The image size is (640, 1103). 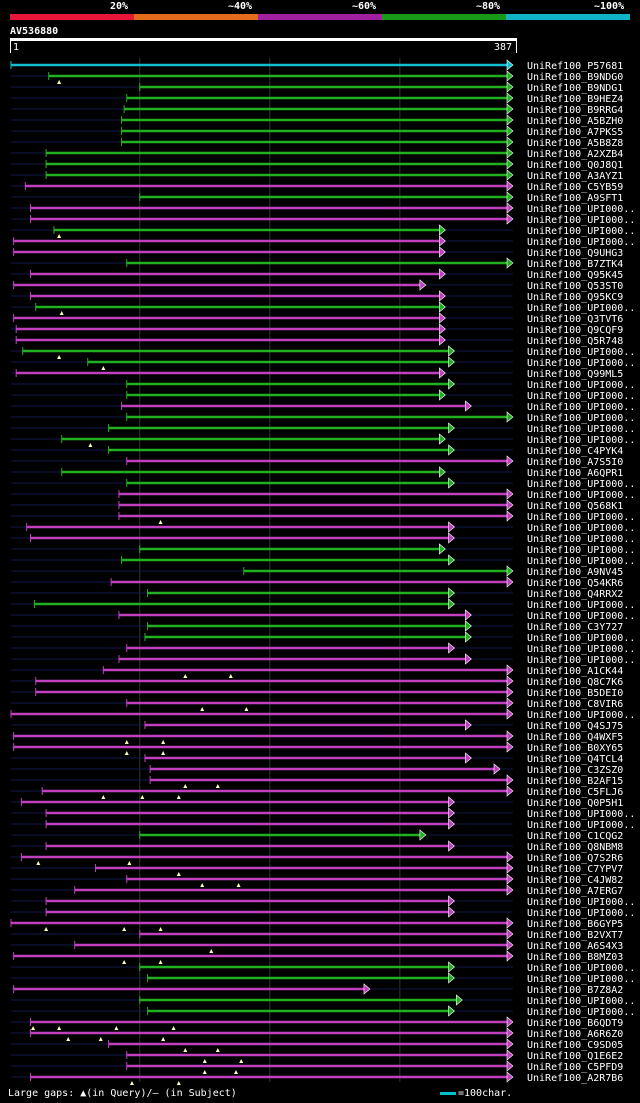 I want to click on hit-label: UniRef100_UPI000.., so click(x=581, y=1001).